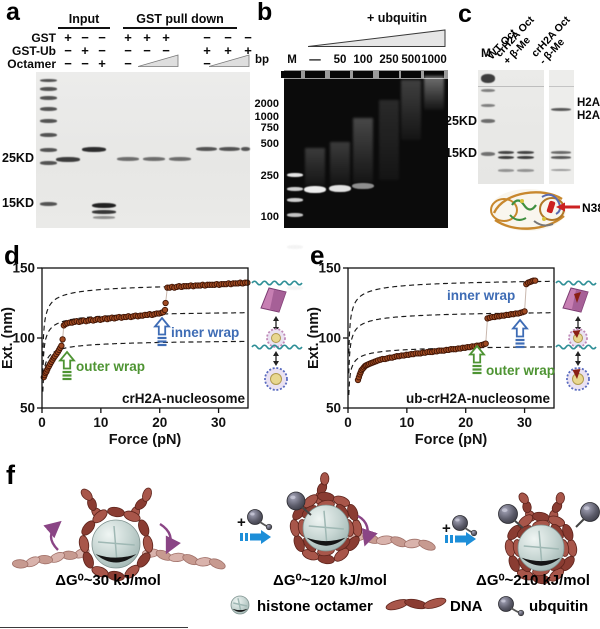 The image size is (600, 629). Describe the element at coordinates (315, 606) in the screenshot. I see `legend-histone-octamer-label: histone octamer` at that location.